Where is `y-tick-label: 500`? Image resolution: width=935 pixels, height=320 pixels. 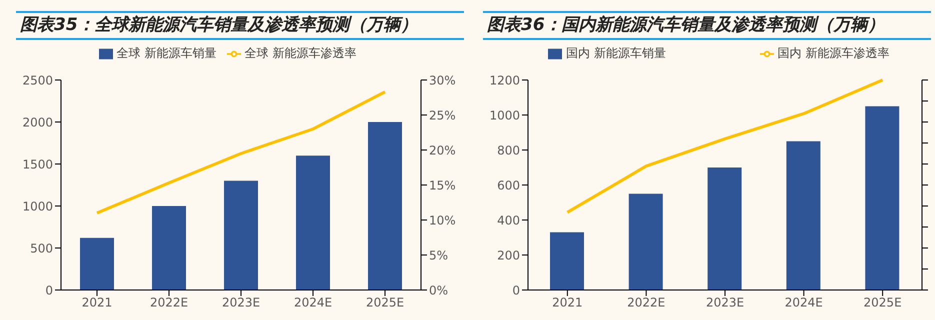
y-tick-label: 500 is located at coordinates (41, 248).